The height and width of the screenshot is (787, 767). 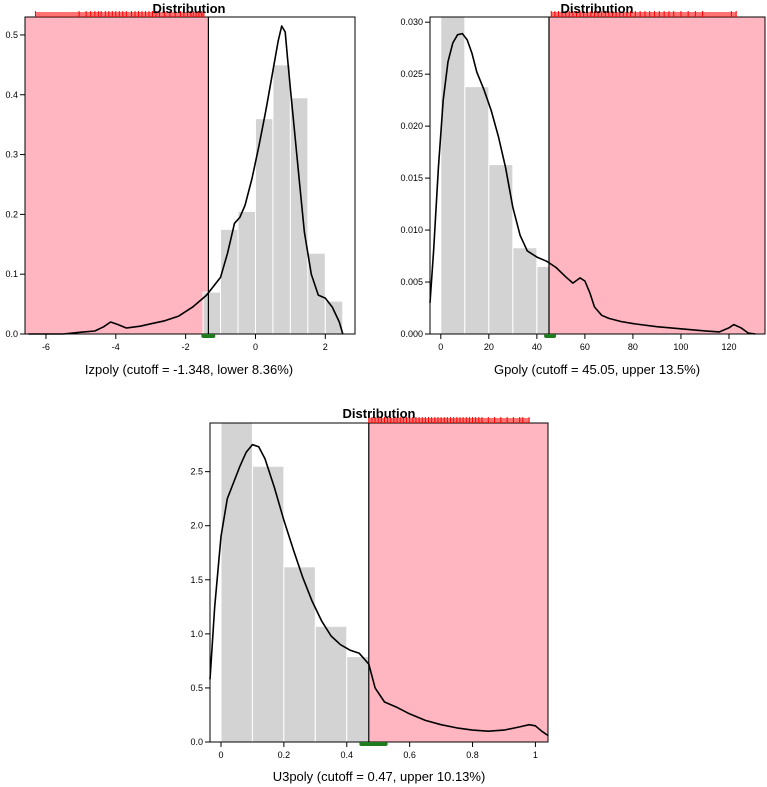 What do you see at coordinates (379, 776) in the screenshot?
I see `x-axis-label: U3poly (cutoff = 0.47, upper 10.13%)` at bounding box center [379, 776].